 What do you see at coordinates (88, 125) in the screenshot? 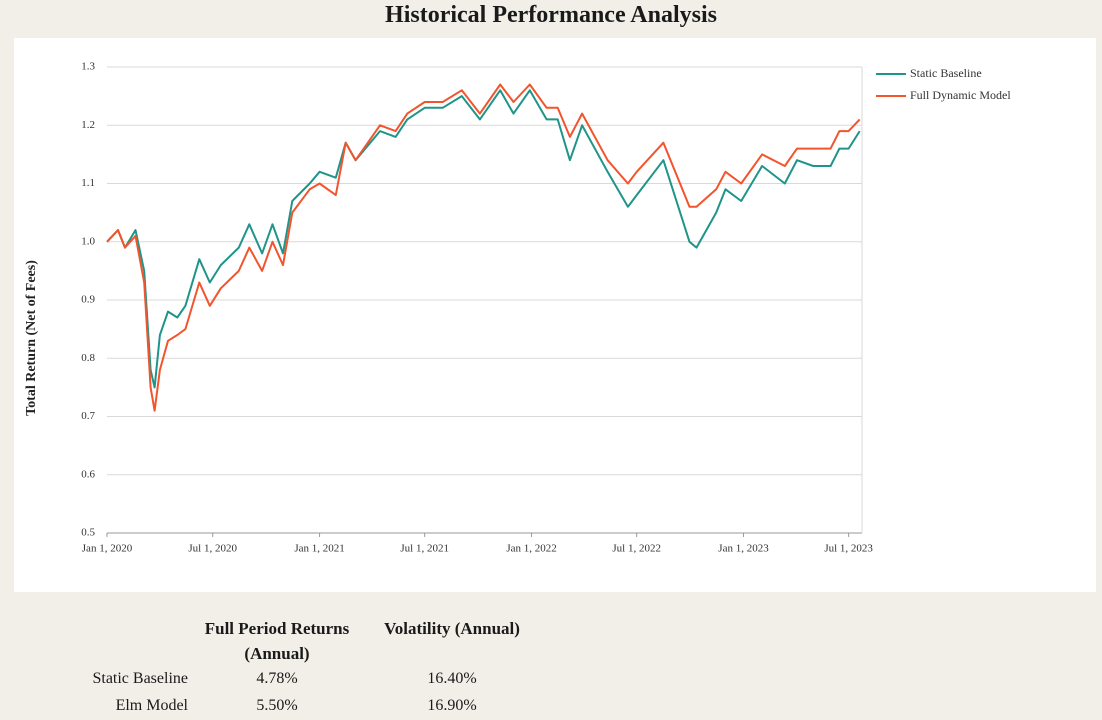
I see `y-tick-label: 1.2` at bounding box center [88, 125].